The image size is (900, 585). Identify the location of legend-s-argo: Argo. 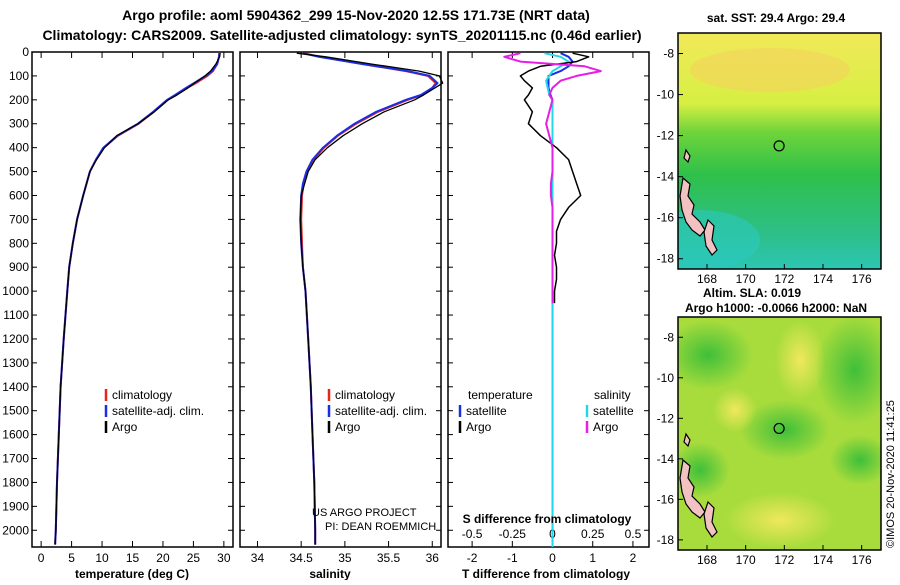
(606, 427).